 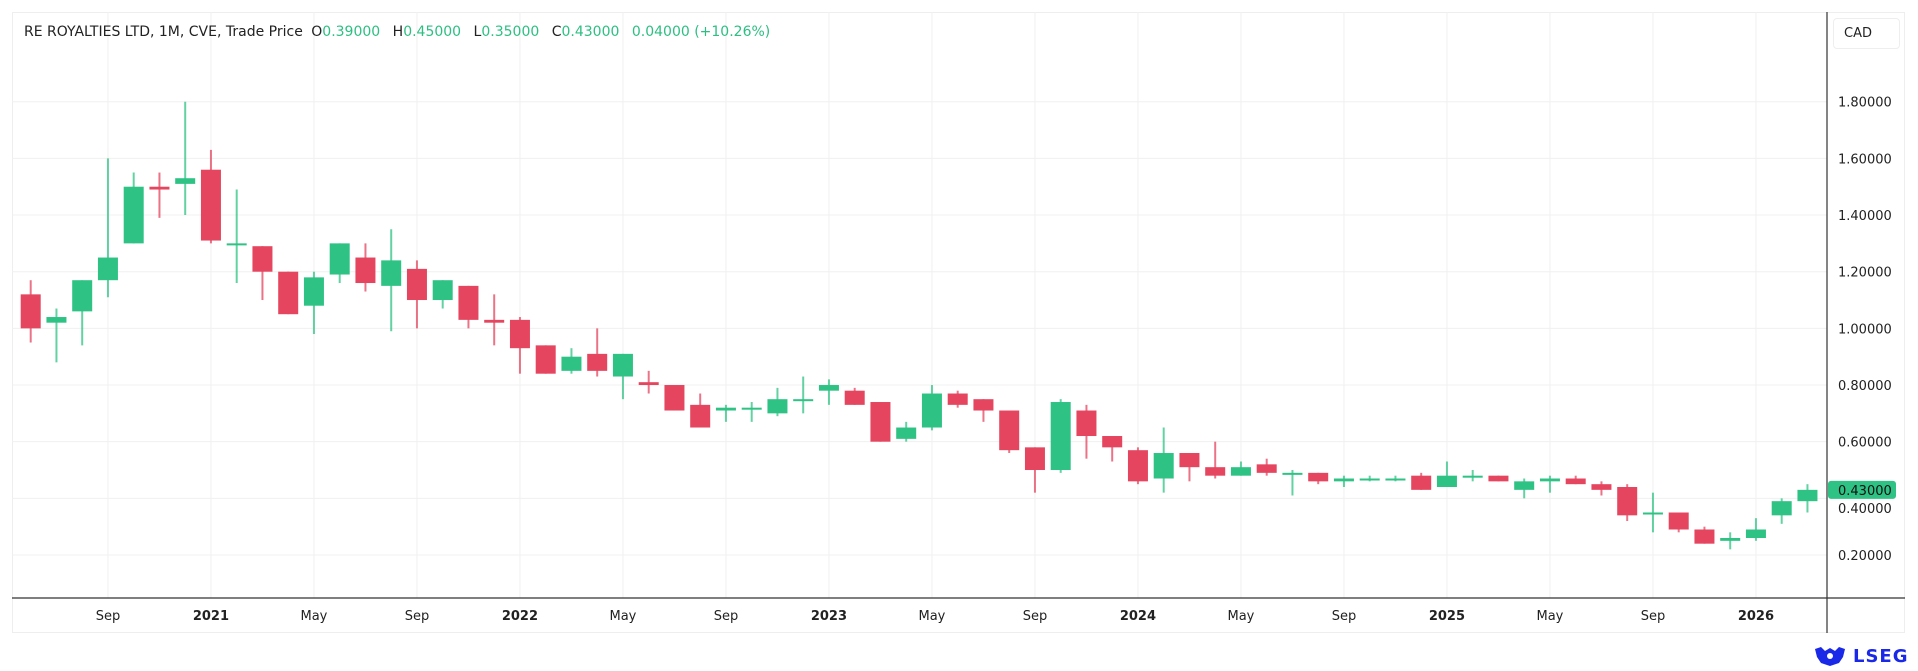 What do you see at coordinates (1865, 491) in the screenshot?
I see `last-price-label: 0.43000` at bounding box center [1865, 491].